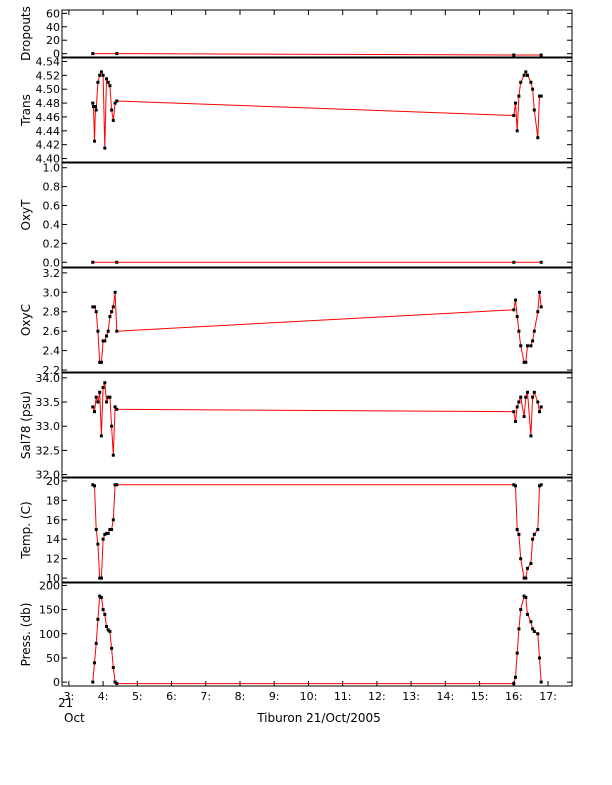 The image size is (612, 785). Describe the element at coordinates (52, 187) in the screenshot. I see `y-tick-label: 0.8` at that location.